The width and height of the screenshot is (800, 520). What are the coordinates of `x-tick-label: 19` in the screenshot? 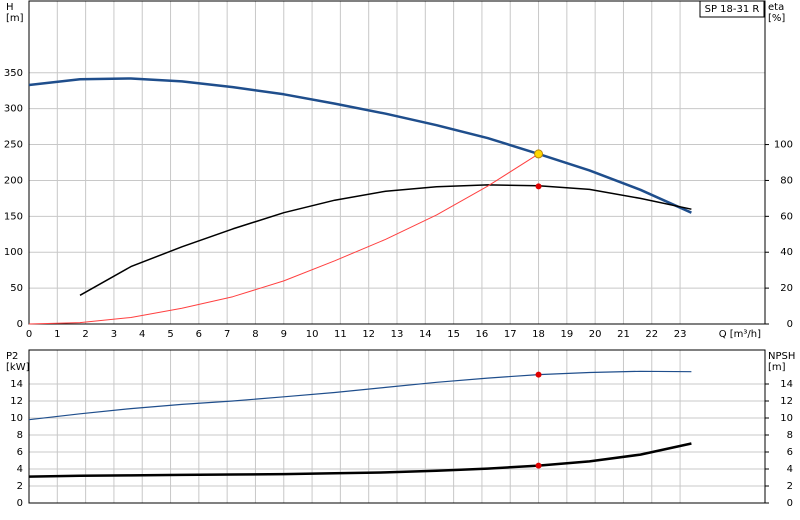 It's located at (566, 334).